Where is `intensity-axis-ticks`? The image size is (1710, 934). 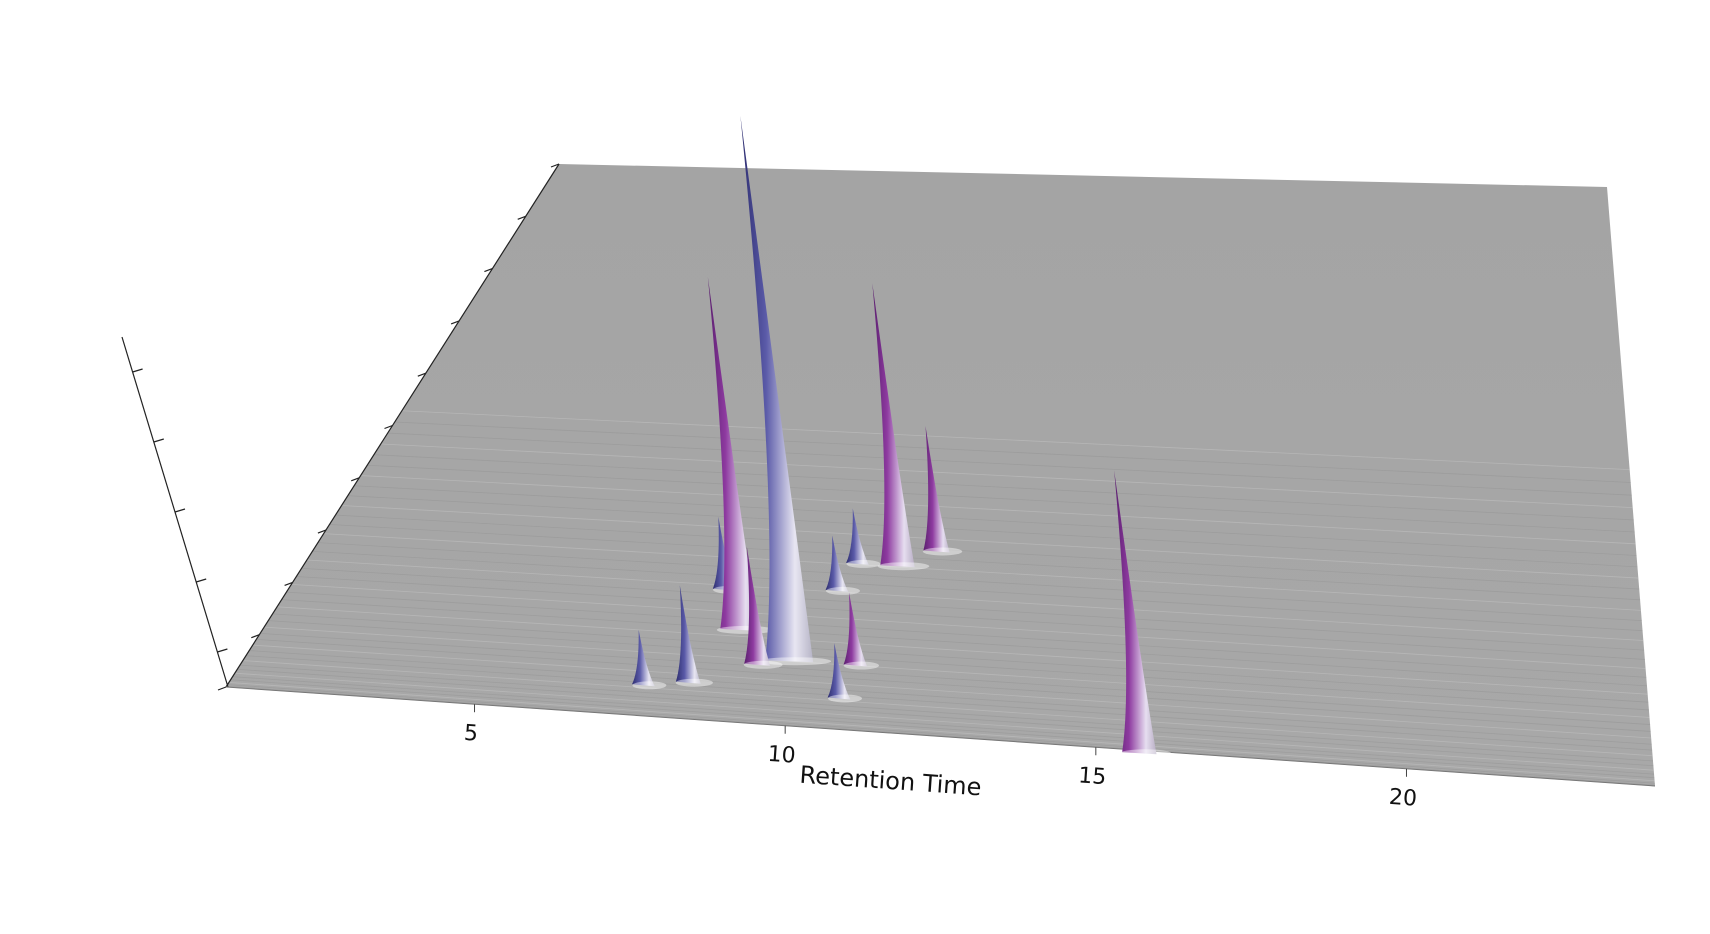
intensity-axis-ticks is located at coordinates (180, 510).